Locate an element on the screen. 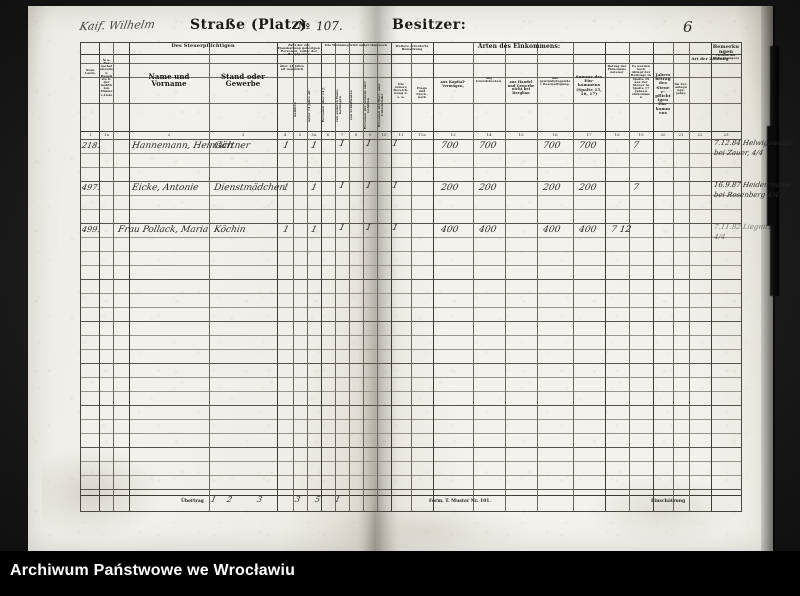 The height and width of the screenshot is (596, 800). house-number-value: 107. is located at coordinates (329, 26).